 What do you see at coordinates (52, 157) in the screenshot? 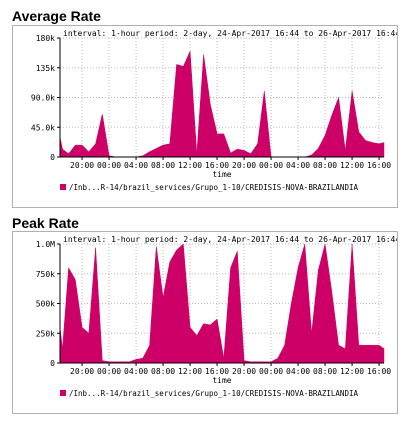
I see `avg-y-tick-label: 0` at bounding box center [52, 157].